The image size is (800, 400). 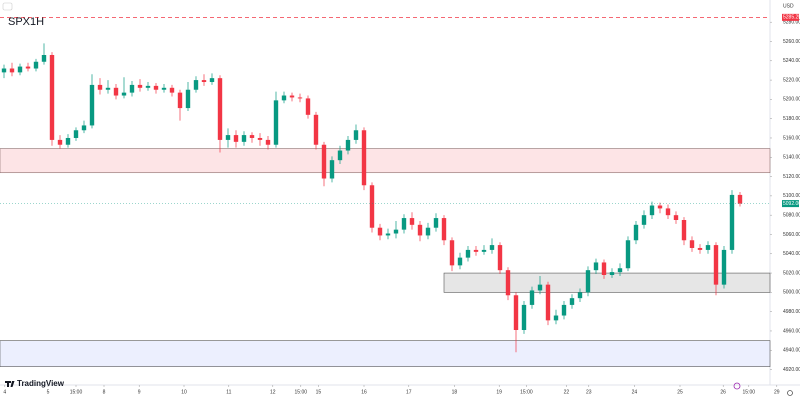 What do you see at coordinates (26, 22) in the screenshot?
I see `chart-title: SPX1H` at bounding box center [26, 22].